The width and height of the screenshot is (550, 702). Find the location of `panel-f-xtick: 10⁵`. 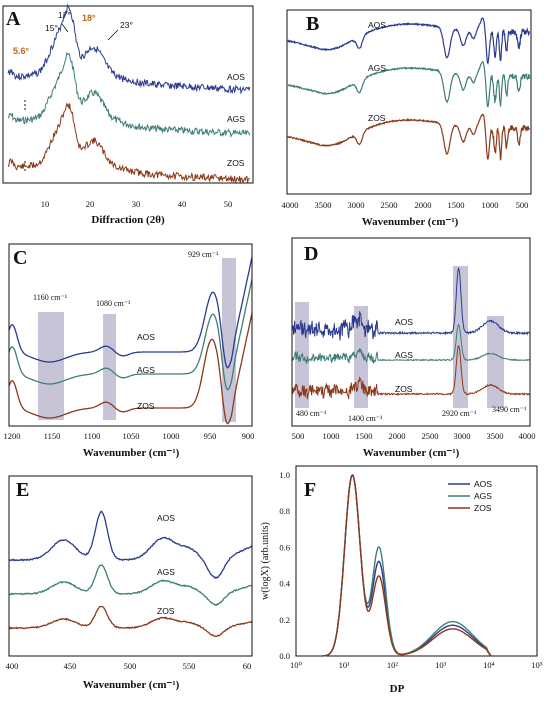

panel-f-xtick: 10⁵ is located at coordinates (537, 665).